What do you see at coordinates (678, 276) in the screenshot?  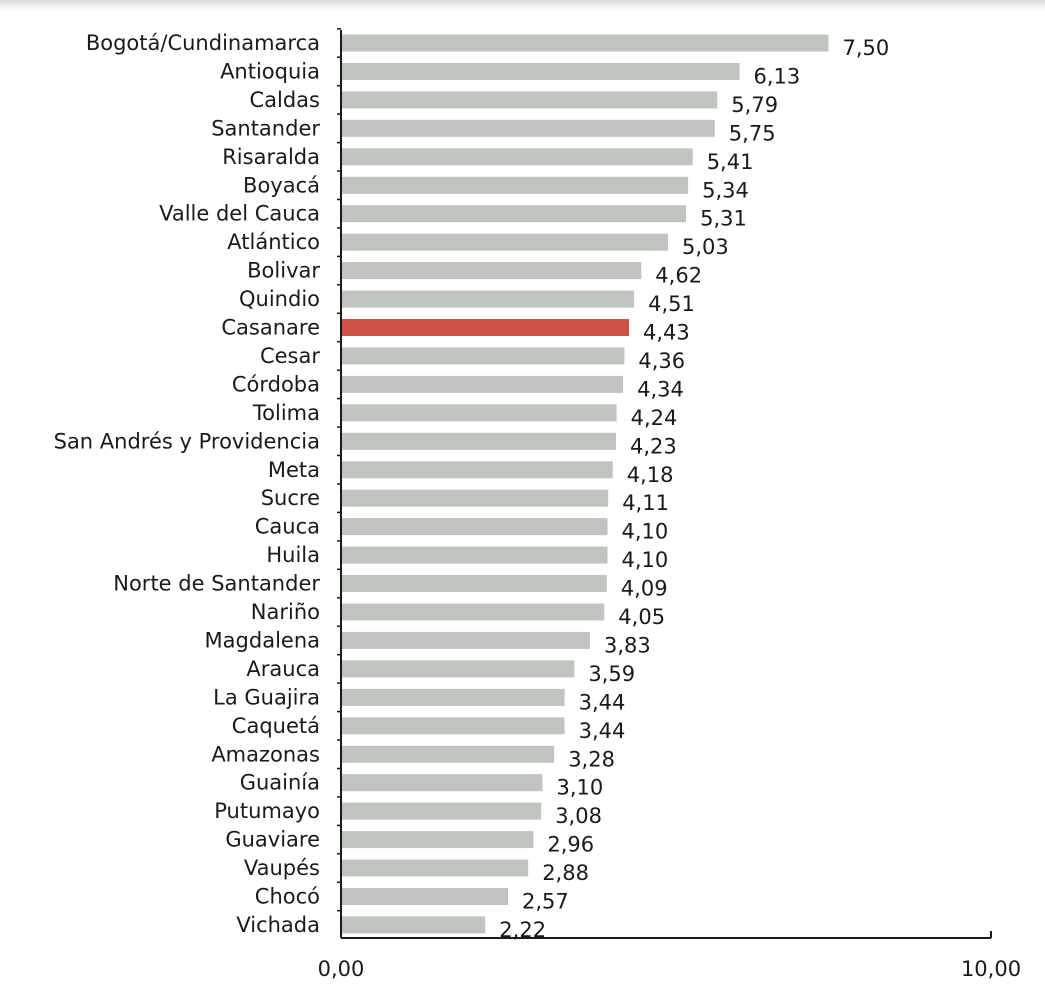 I see `value-label: 4,62` at bounding box center [678, 276].